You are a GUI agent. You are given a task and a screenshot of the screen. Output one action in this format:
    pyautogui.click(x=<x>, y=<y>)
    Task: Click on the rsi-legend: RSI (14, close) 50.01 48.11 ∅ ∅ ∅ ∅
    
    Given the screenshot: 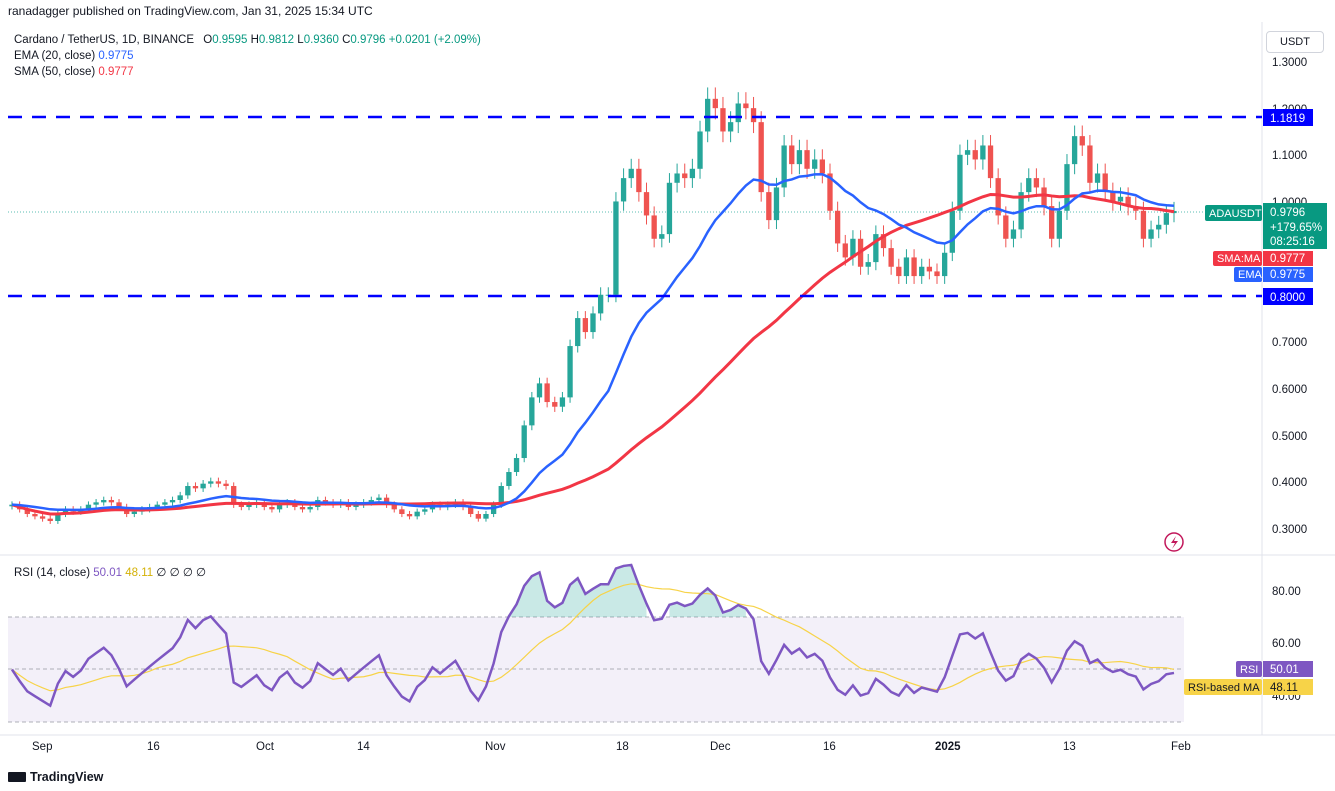 What is the action you would take?
    pyautogui.click(x=110, y=572)
    